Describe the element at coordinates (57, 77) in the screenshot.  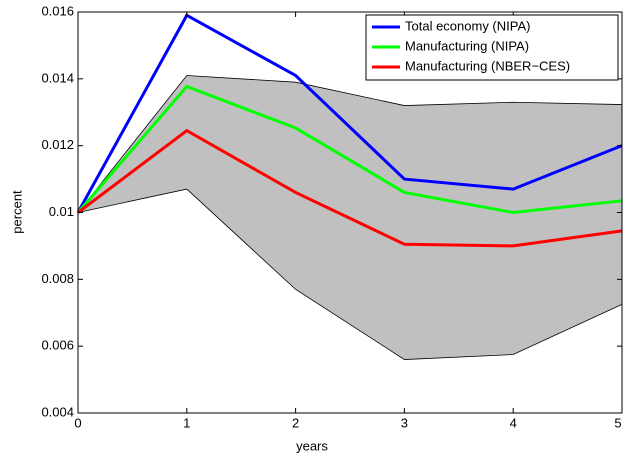
I see `y-tick-label: 0.014` at that location.